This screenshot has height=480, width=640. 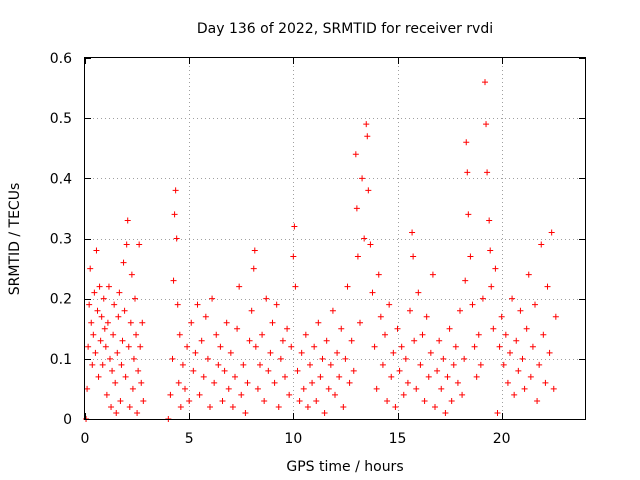 What do you see at coordinates (15, 239) in the screenshot?
I see `y-axis-label: SRMTID / TECUs` at bounding box center [15, 239].